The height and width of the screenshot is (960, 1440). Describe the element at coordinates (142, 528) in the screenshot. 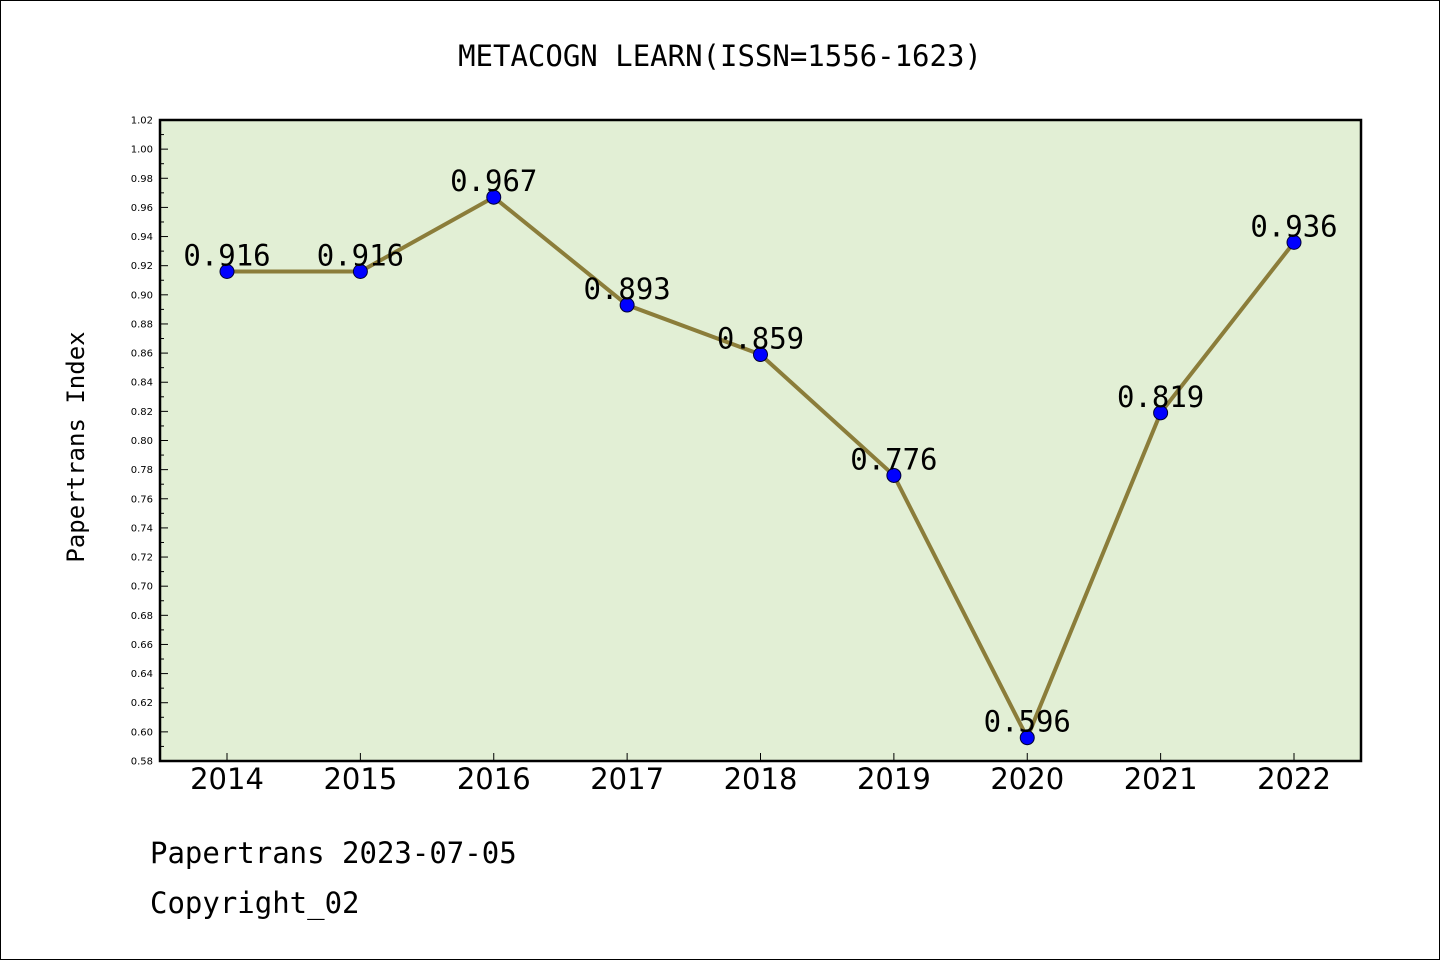

I see `y-tick-label: 0.74` at that location.